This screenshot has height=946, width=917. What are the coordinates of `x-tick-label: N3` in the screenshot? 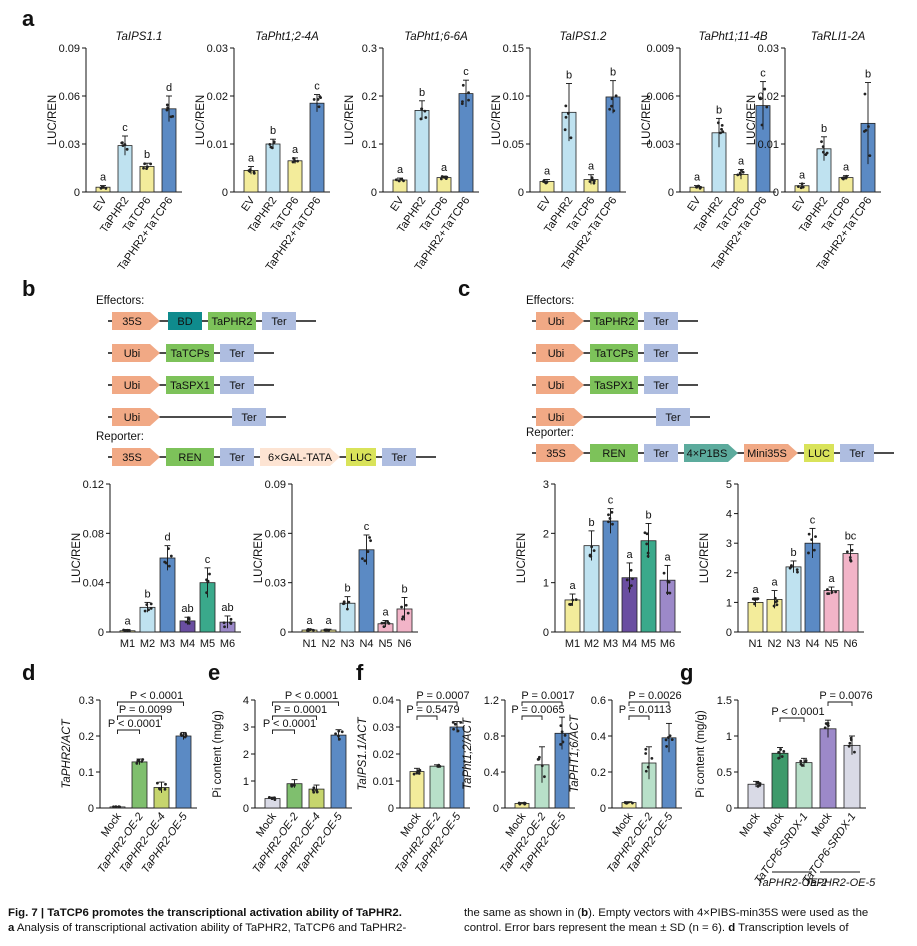 It's located at (793, 644).